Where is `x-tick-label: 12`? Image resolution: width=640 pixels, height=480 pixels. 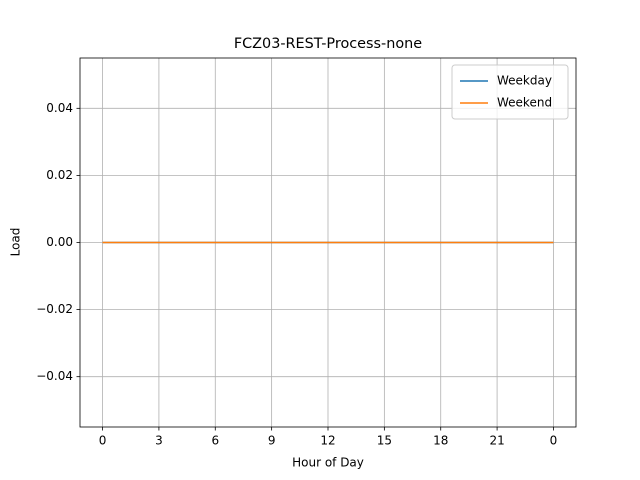
x-tick-label: 12 is located at coordinates (327, 441).